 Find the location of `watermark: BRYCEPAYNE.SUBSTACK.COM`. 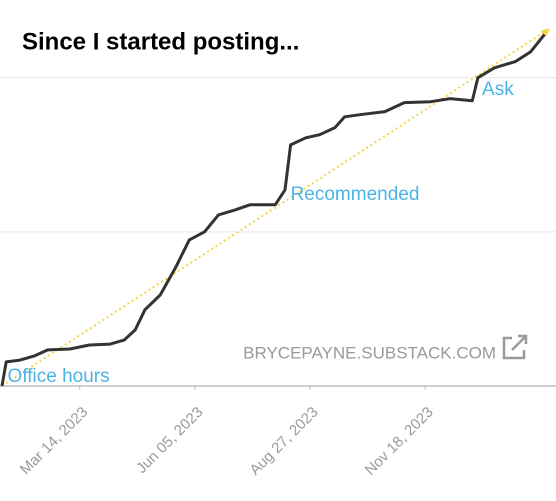

watermark: BRYCEPAYNE.SUBSTACK.COM is located at coordinates (369, 352).